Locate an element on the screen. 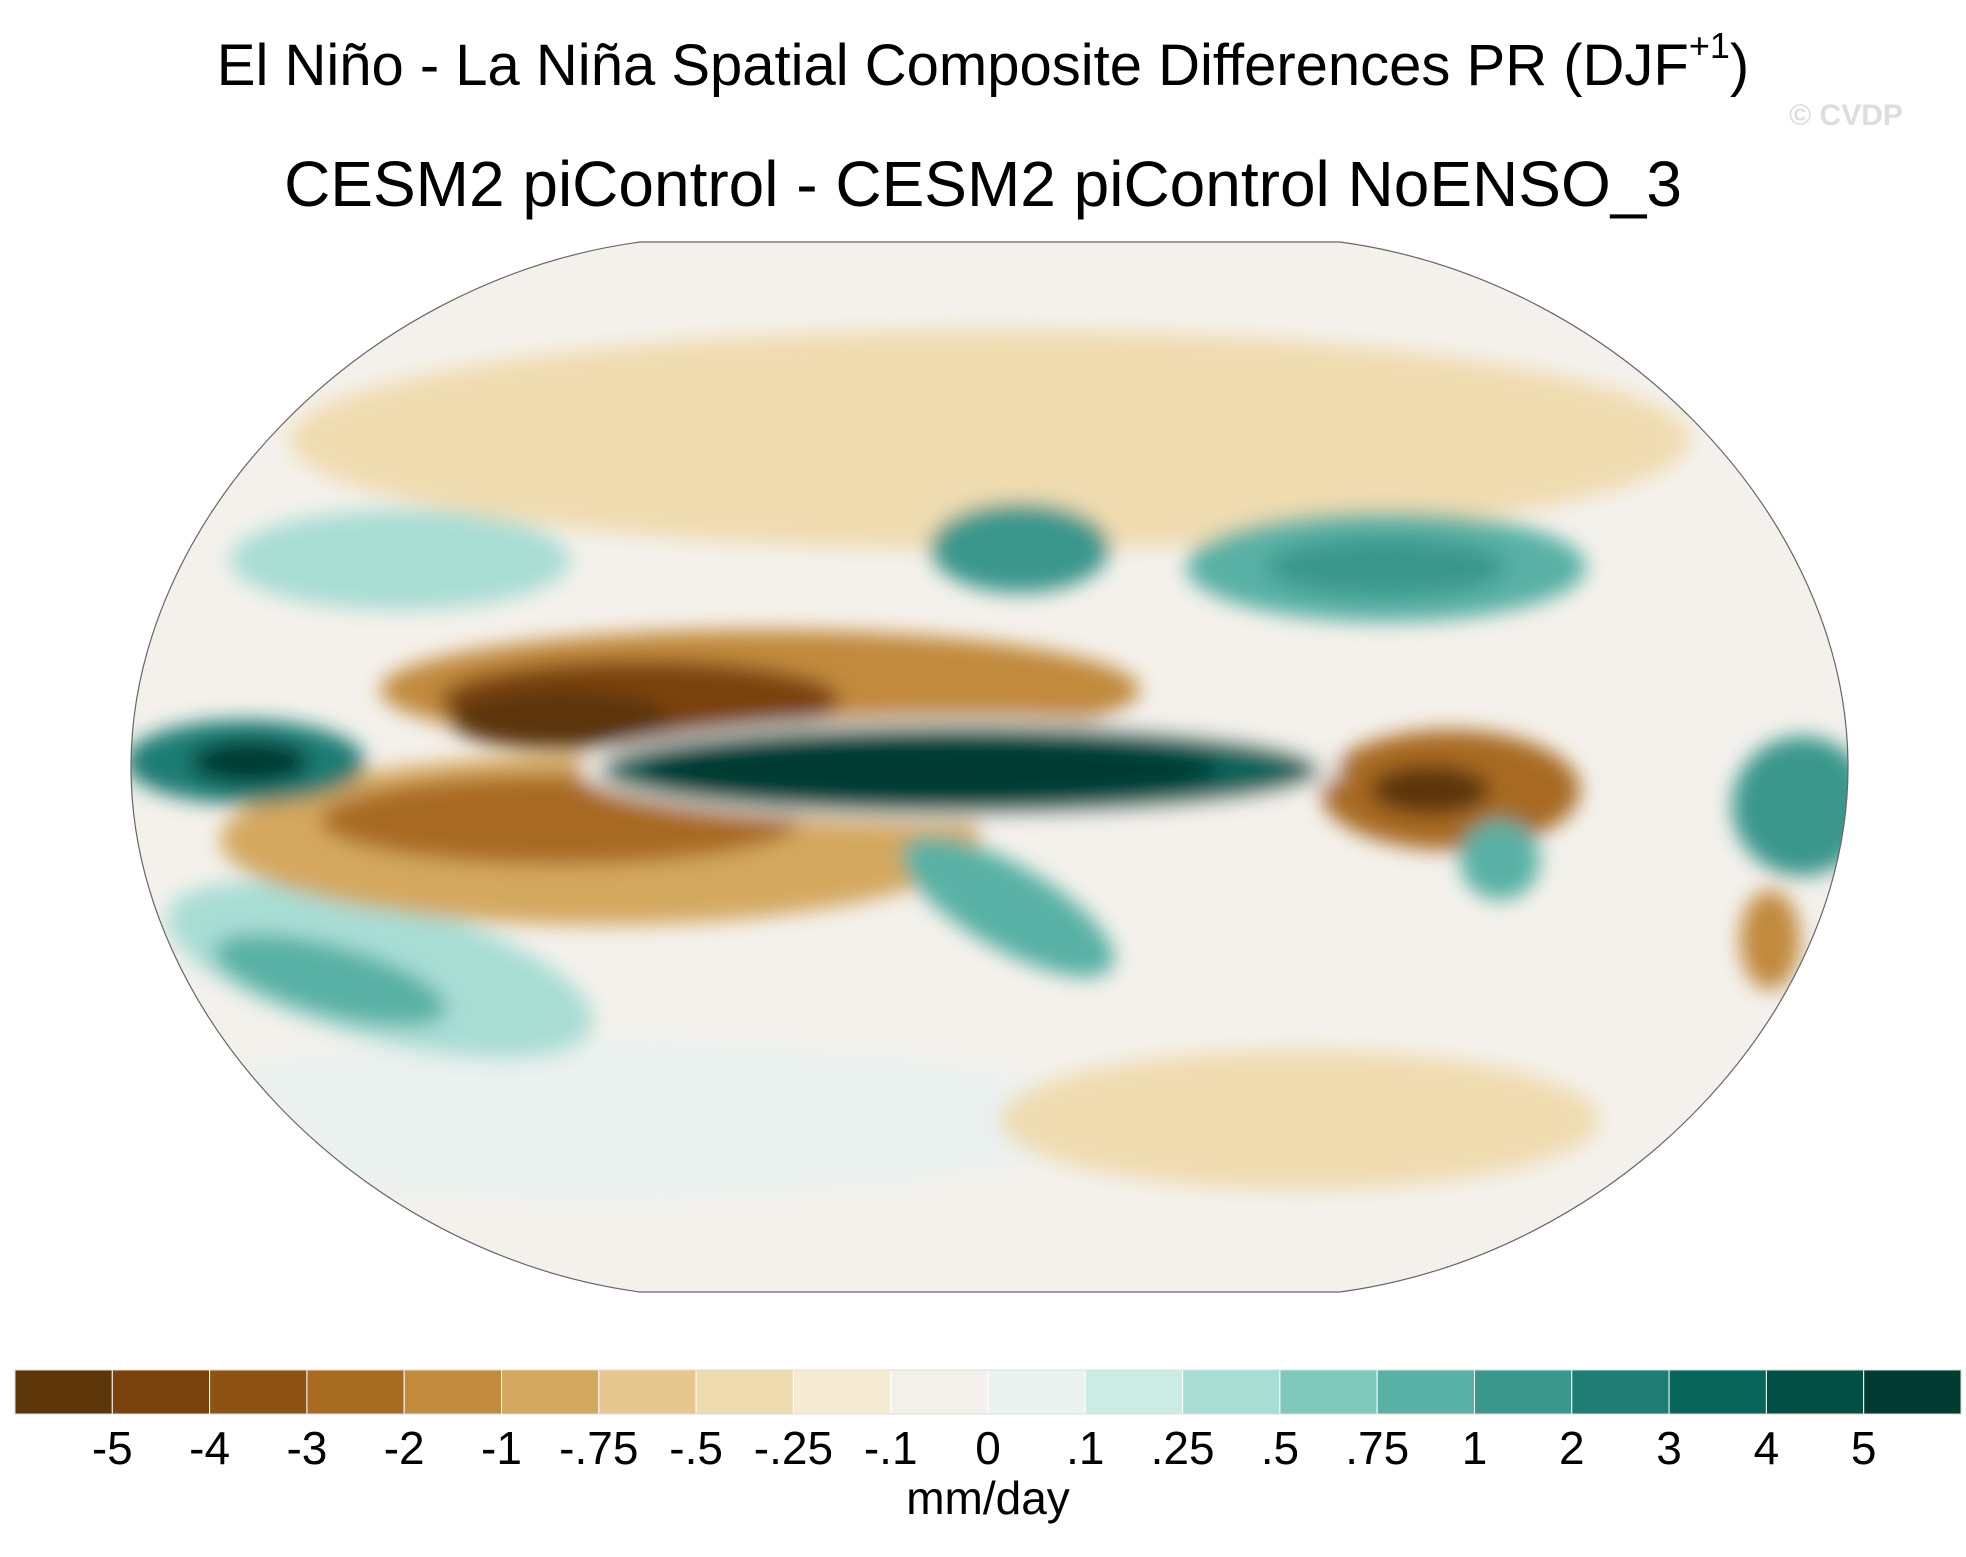  colorbar-tick-label: -.75 is located at coordinates (598, 1448).